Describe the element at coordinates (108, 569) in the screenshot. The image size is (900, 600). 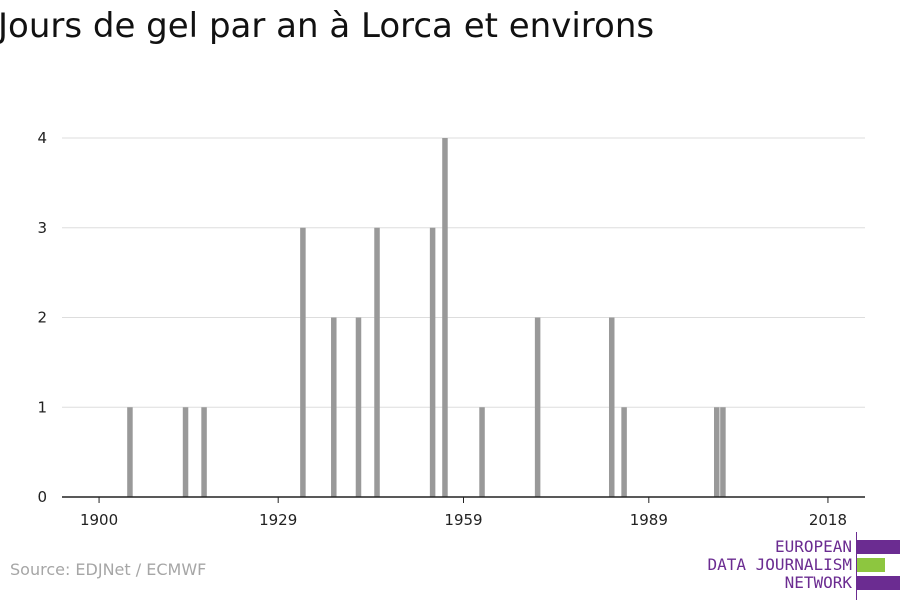
I see `source-note: Source: EDJNet / ECMWF` at that location.